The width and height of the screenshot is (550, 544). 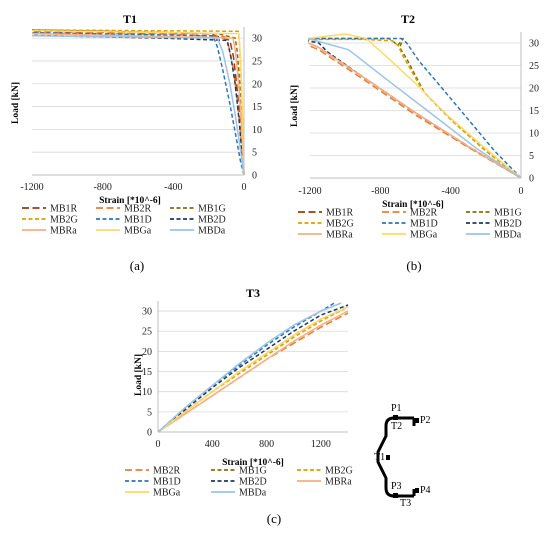 What do you see at coordinates (395, 495) in the screenshot?
I see `gauge-marker-p3` at bounding box center [395, 495].